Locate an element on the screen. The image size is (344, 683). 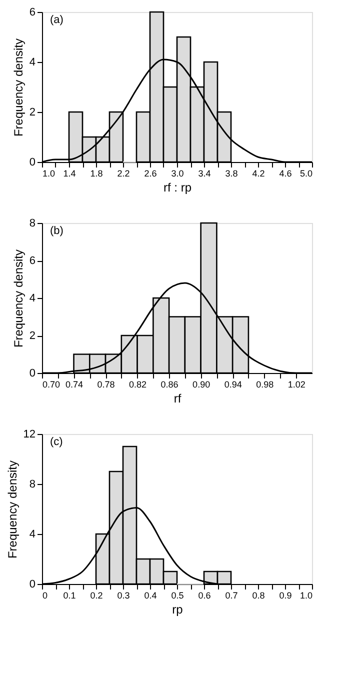
annotation: (b) is located at coordinates (57, 231).